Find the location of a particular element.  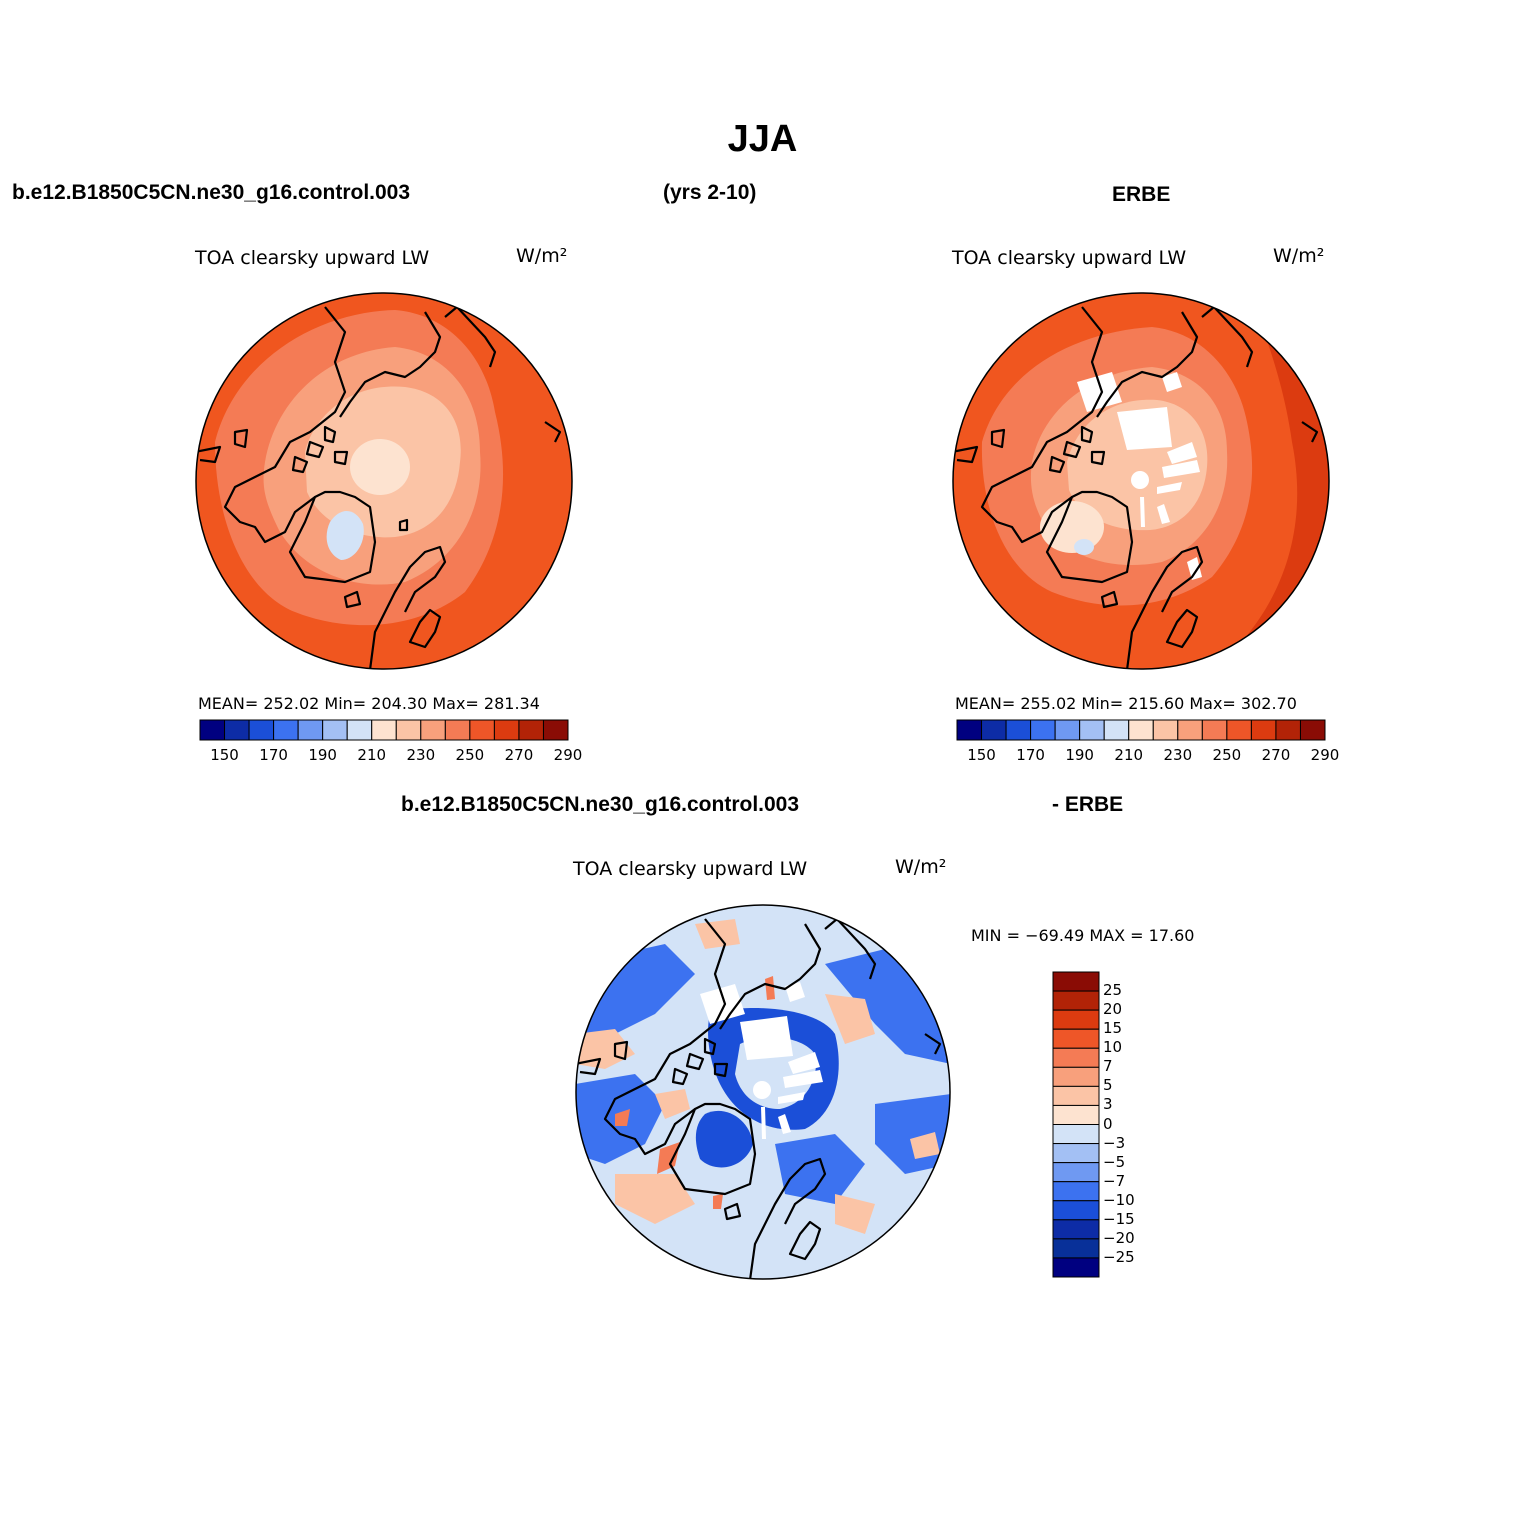

obs-polar-map is located at coordinates (1141, 481).